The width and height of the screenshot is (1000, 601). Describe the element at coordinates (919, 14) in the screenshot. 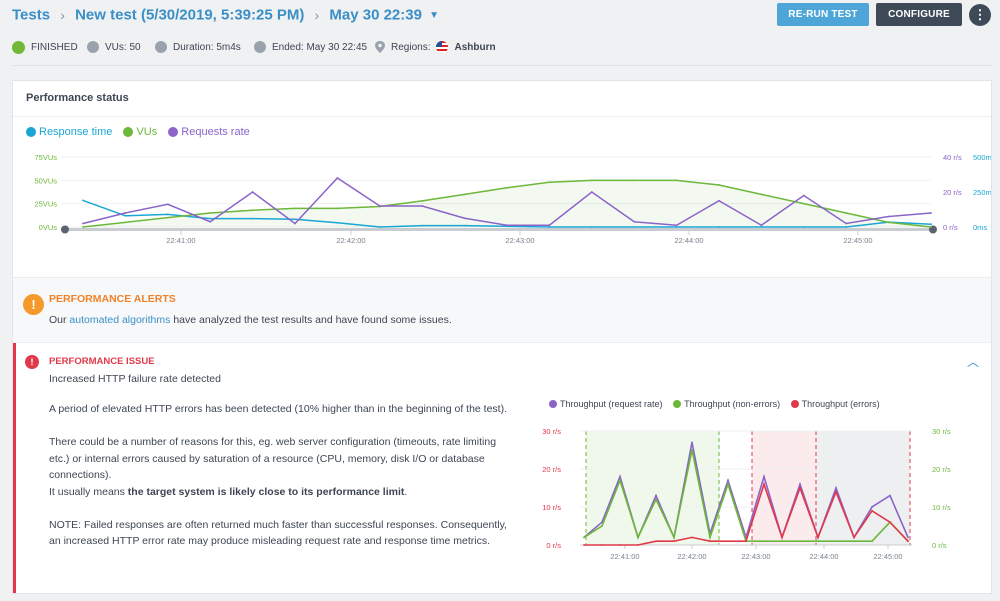

I see `configure-button: CONFIGURE` at that location.